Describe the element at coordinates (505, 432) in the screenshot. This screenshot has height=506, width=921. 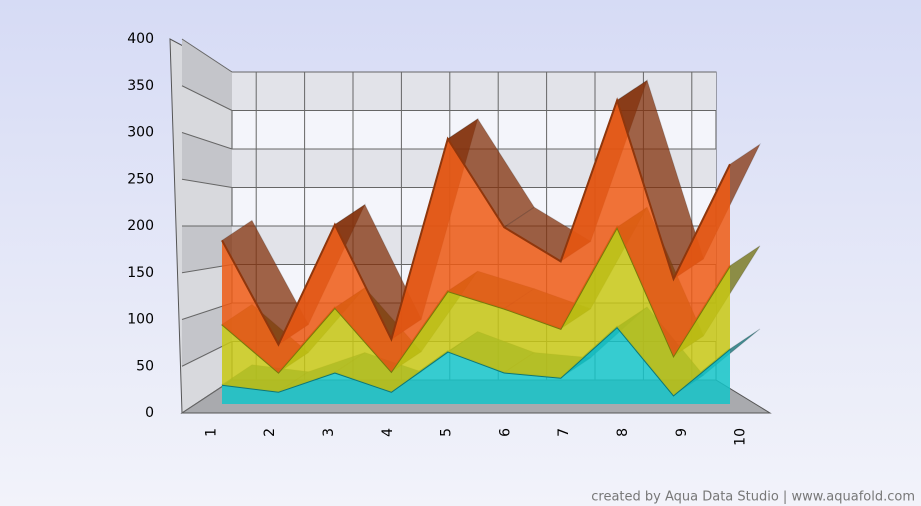
I see `x-tick-label: 6` at that location.